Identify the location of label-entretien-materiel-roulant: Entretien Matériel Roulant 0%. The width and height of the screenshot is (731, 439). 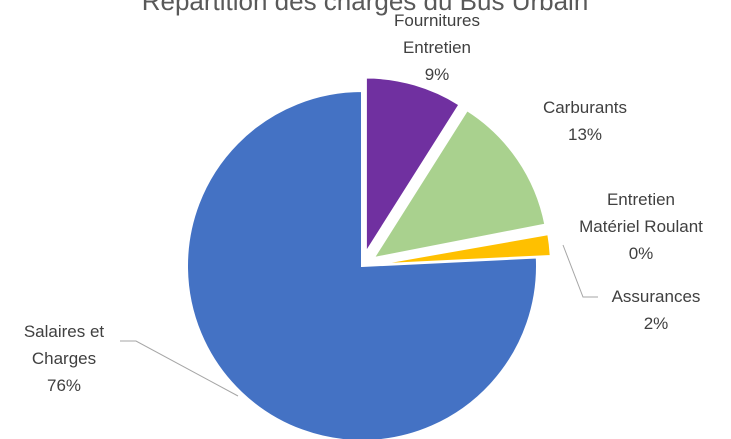
(641, 226).